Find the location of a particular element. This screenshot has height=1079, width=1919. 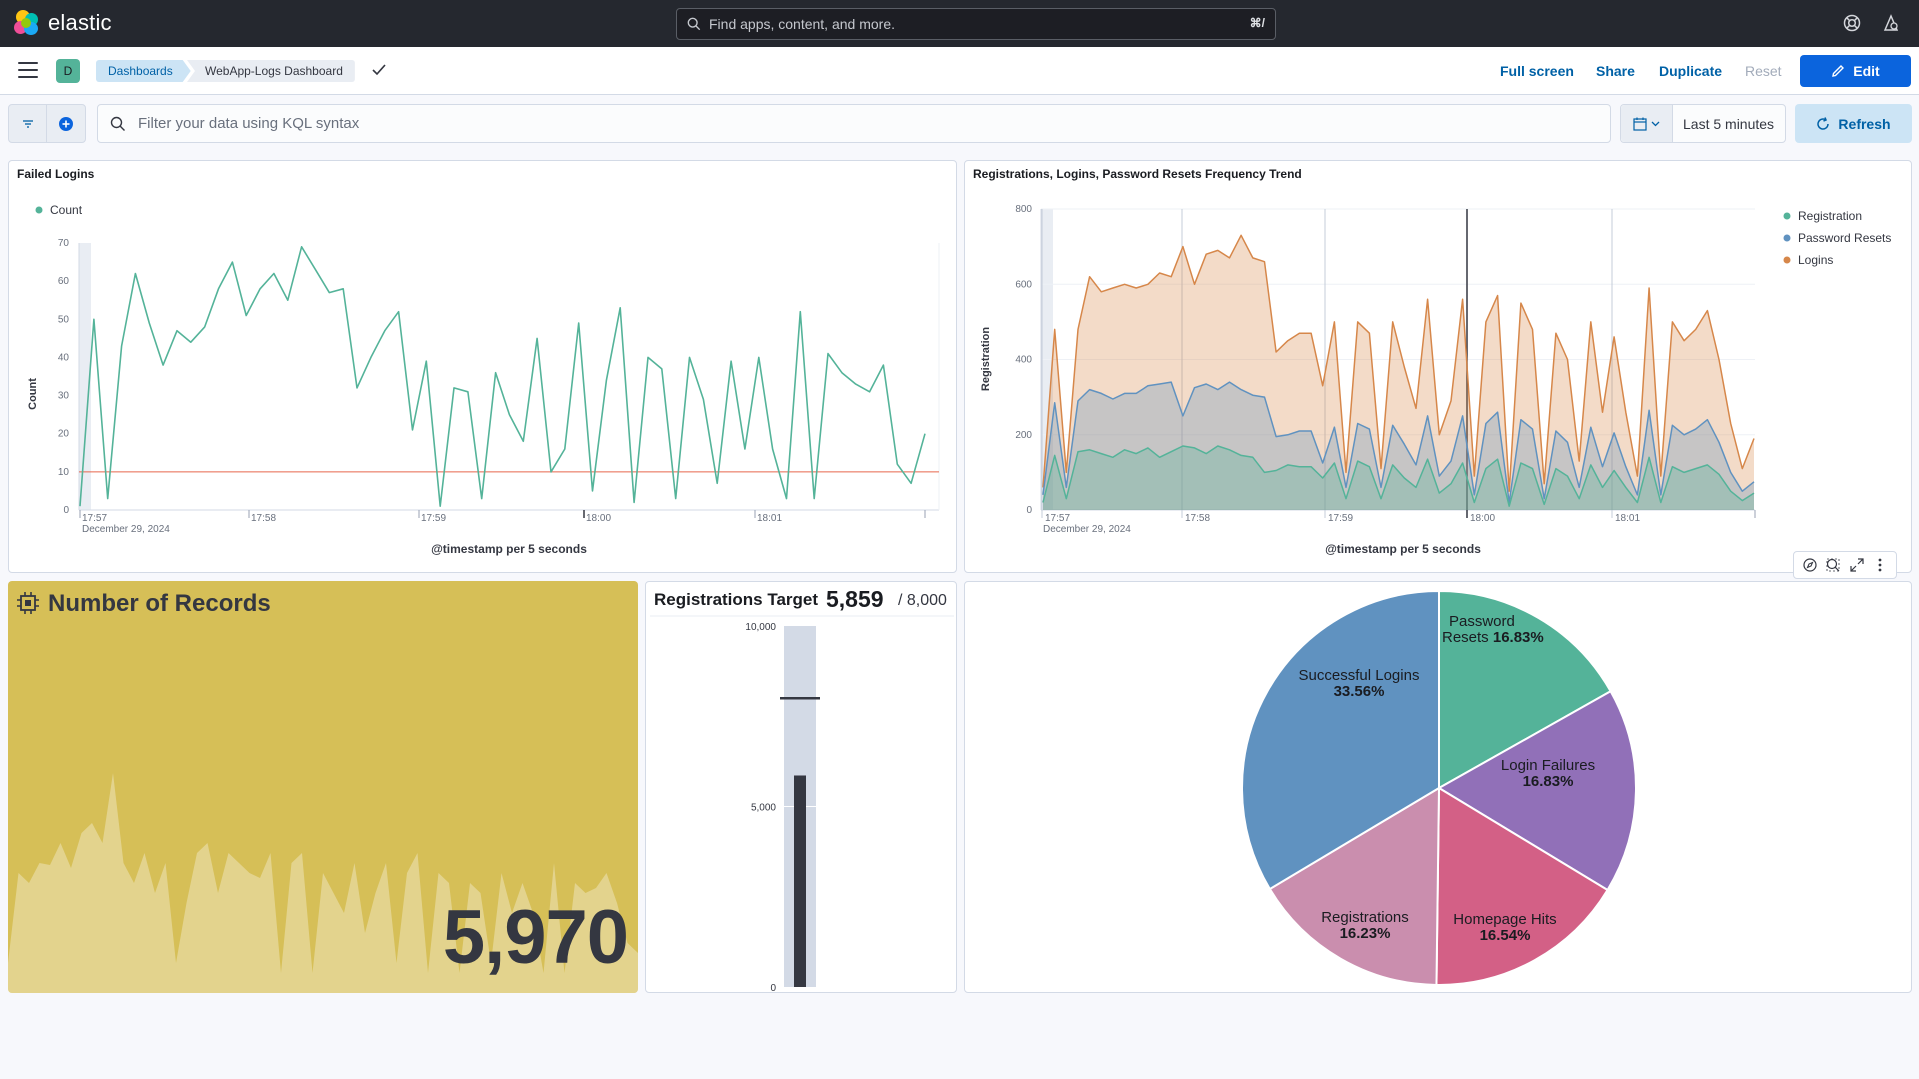

number-of-records-panel: Number of Records 5,970 is located at coordinates (323, 787).